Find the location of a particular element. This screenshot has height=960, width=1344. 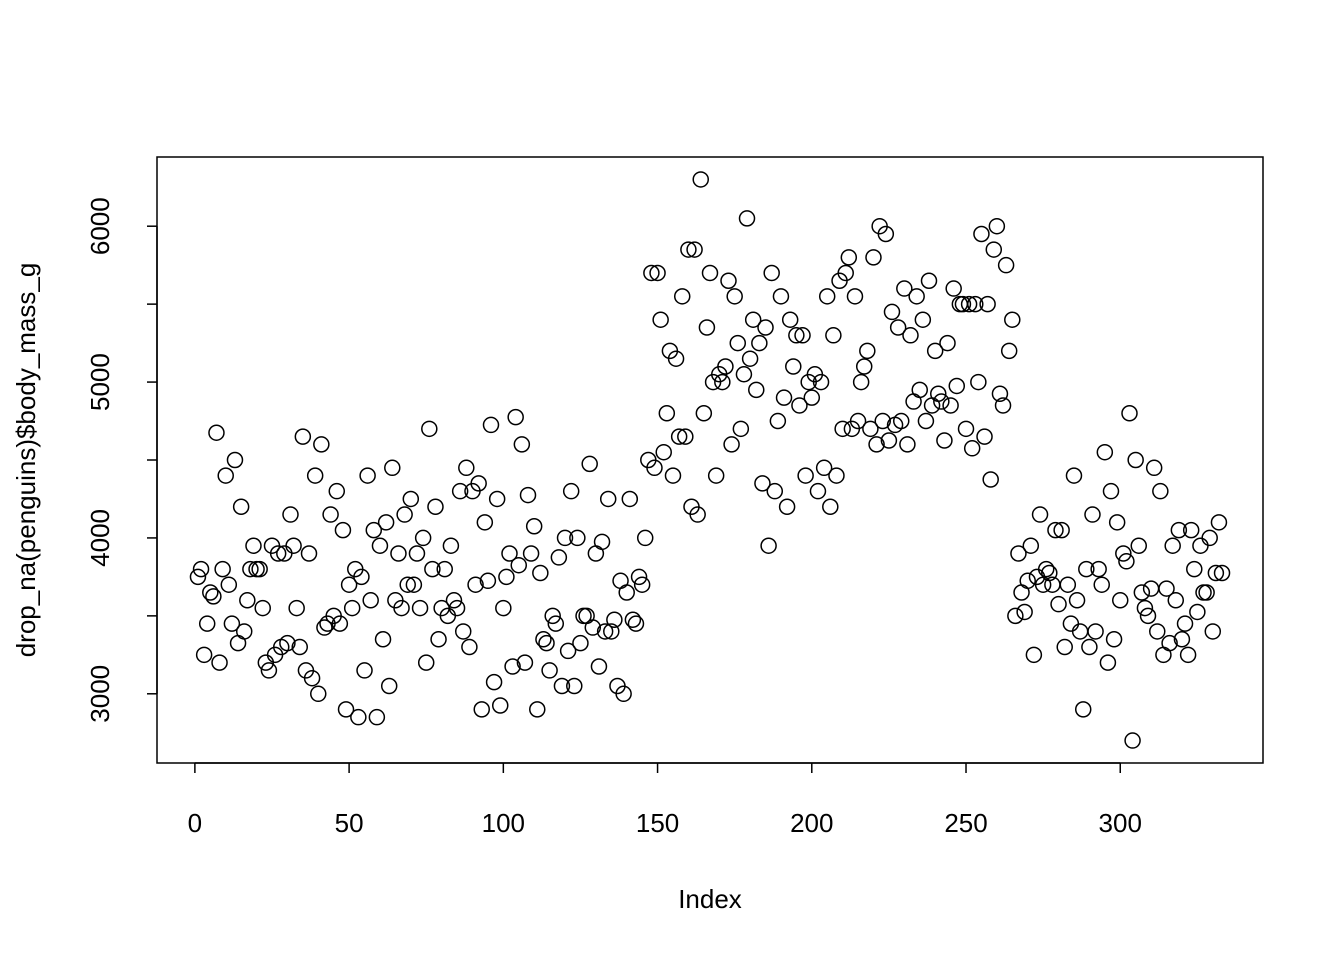

y-axis-label: drop_na(penguins)$body_mass_g is located at coordinates (26, 460).